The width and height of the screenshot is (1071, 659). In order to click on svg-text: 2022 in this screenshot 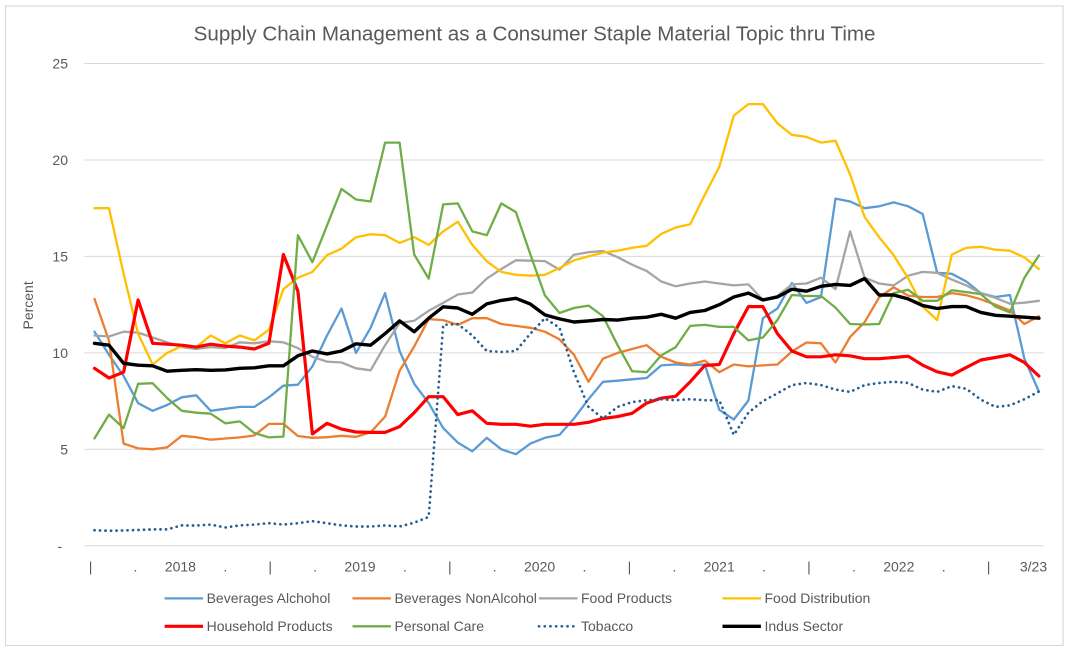, I will do `click(898, 567)`.